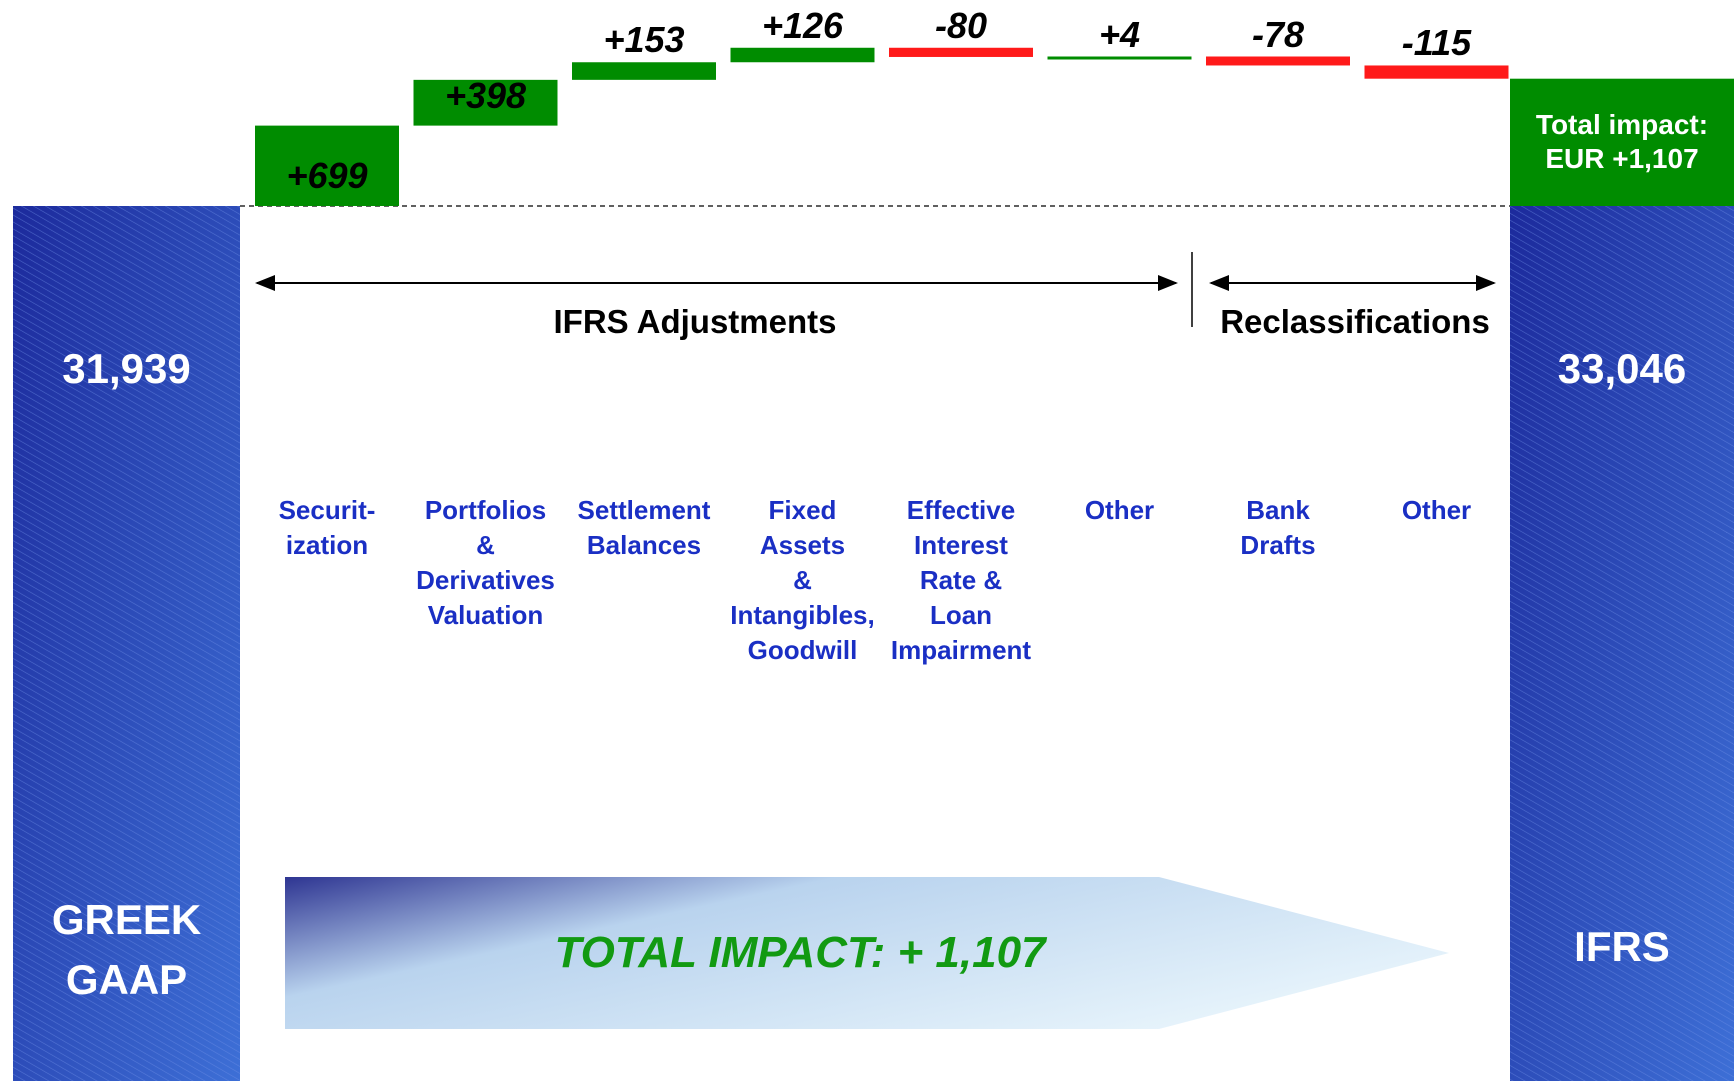 Image resolution: width=1734 pixels, height=1081 pixels. Describe the element at coordinates (800, 952) in the screenshot. I see `impact-banner: TOTAL IMPACT: + 1,107` at that location.